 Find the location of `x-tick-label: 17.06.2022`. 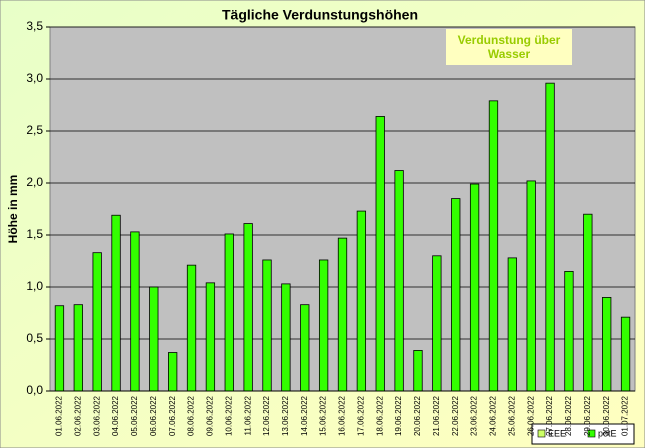

x-tick-label: 17.06.2022 is located at coordinates (360, 415).